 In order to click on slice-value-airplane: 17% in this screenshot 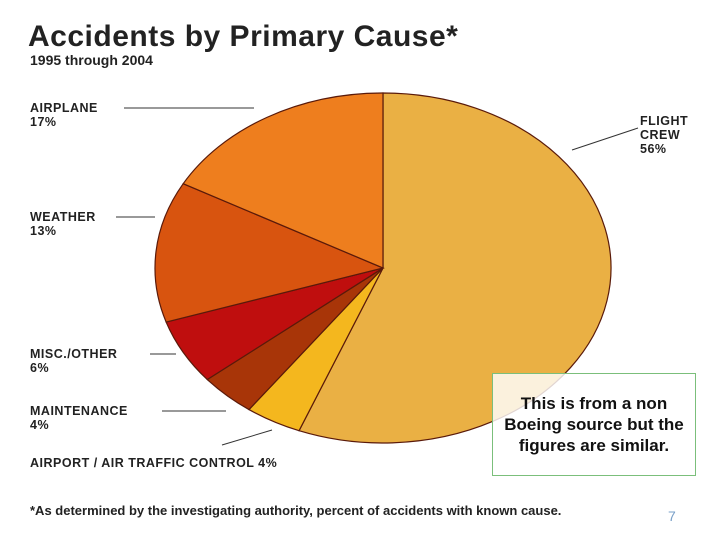, I will do `click(43, 122)`.